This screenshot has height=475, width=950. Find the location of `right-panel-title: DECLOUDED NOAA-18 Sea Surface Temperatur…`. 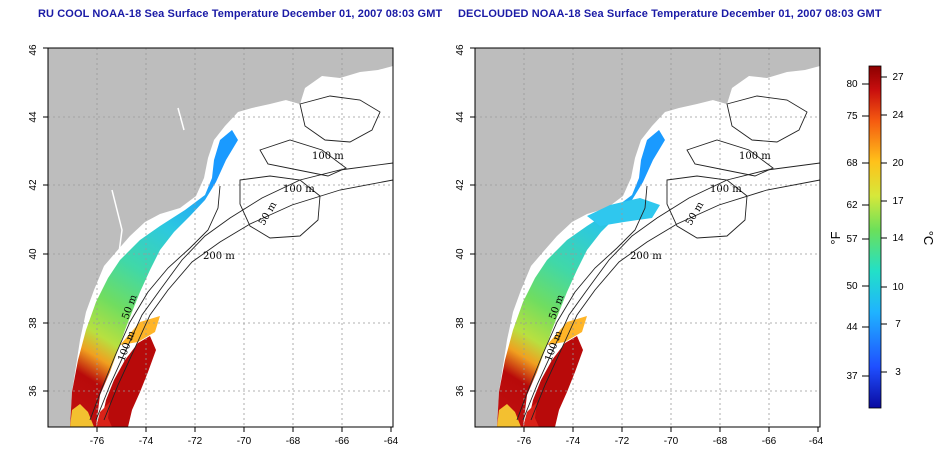

right-panel-title: DECLOUDED NOAA-18 Sea Surface Temperatur… is located at coordinates (670, 14).